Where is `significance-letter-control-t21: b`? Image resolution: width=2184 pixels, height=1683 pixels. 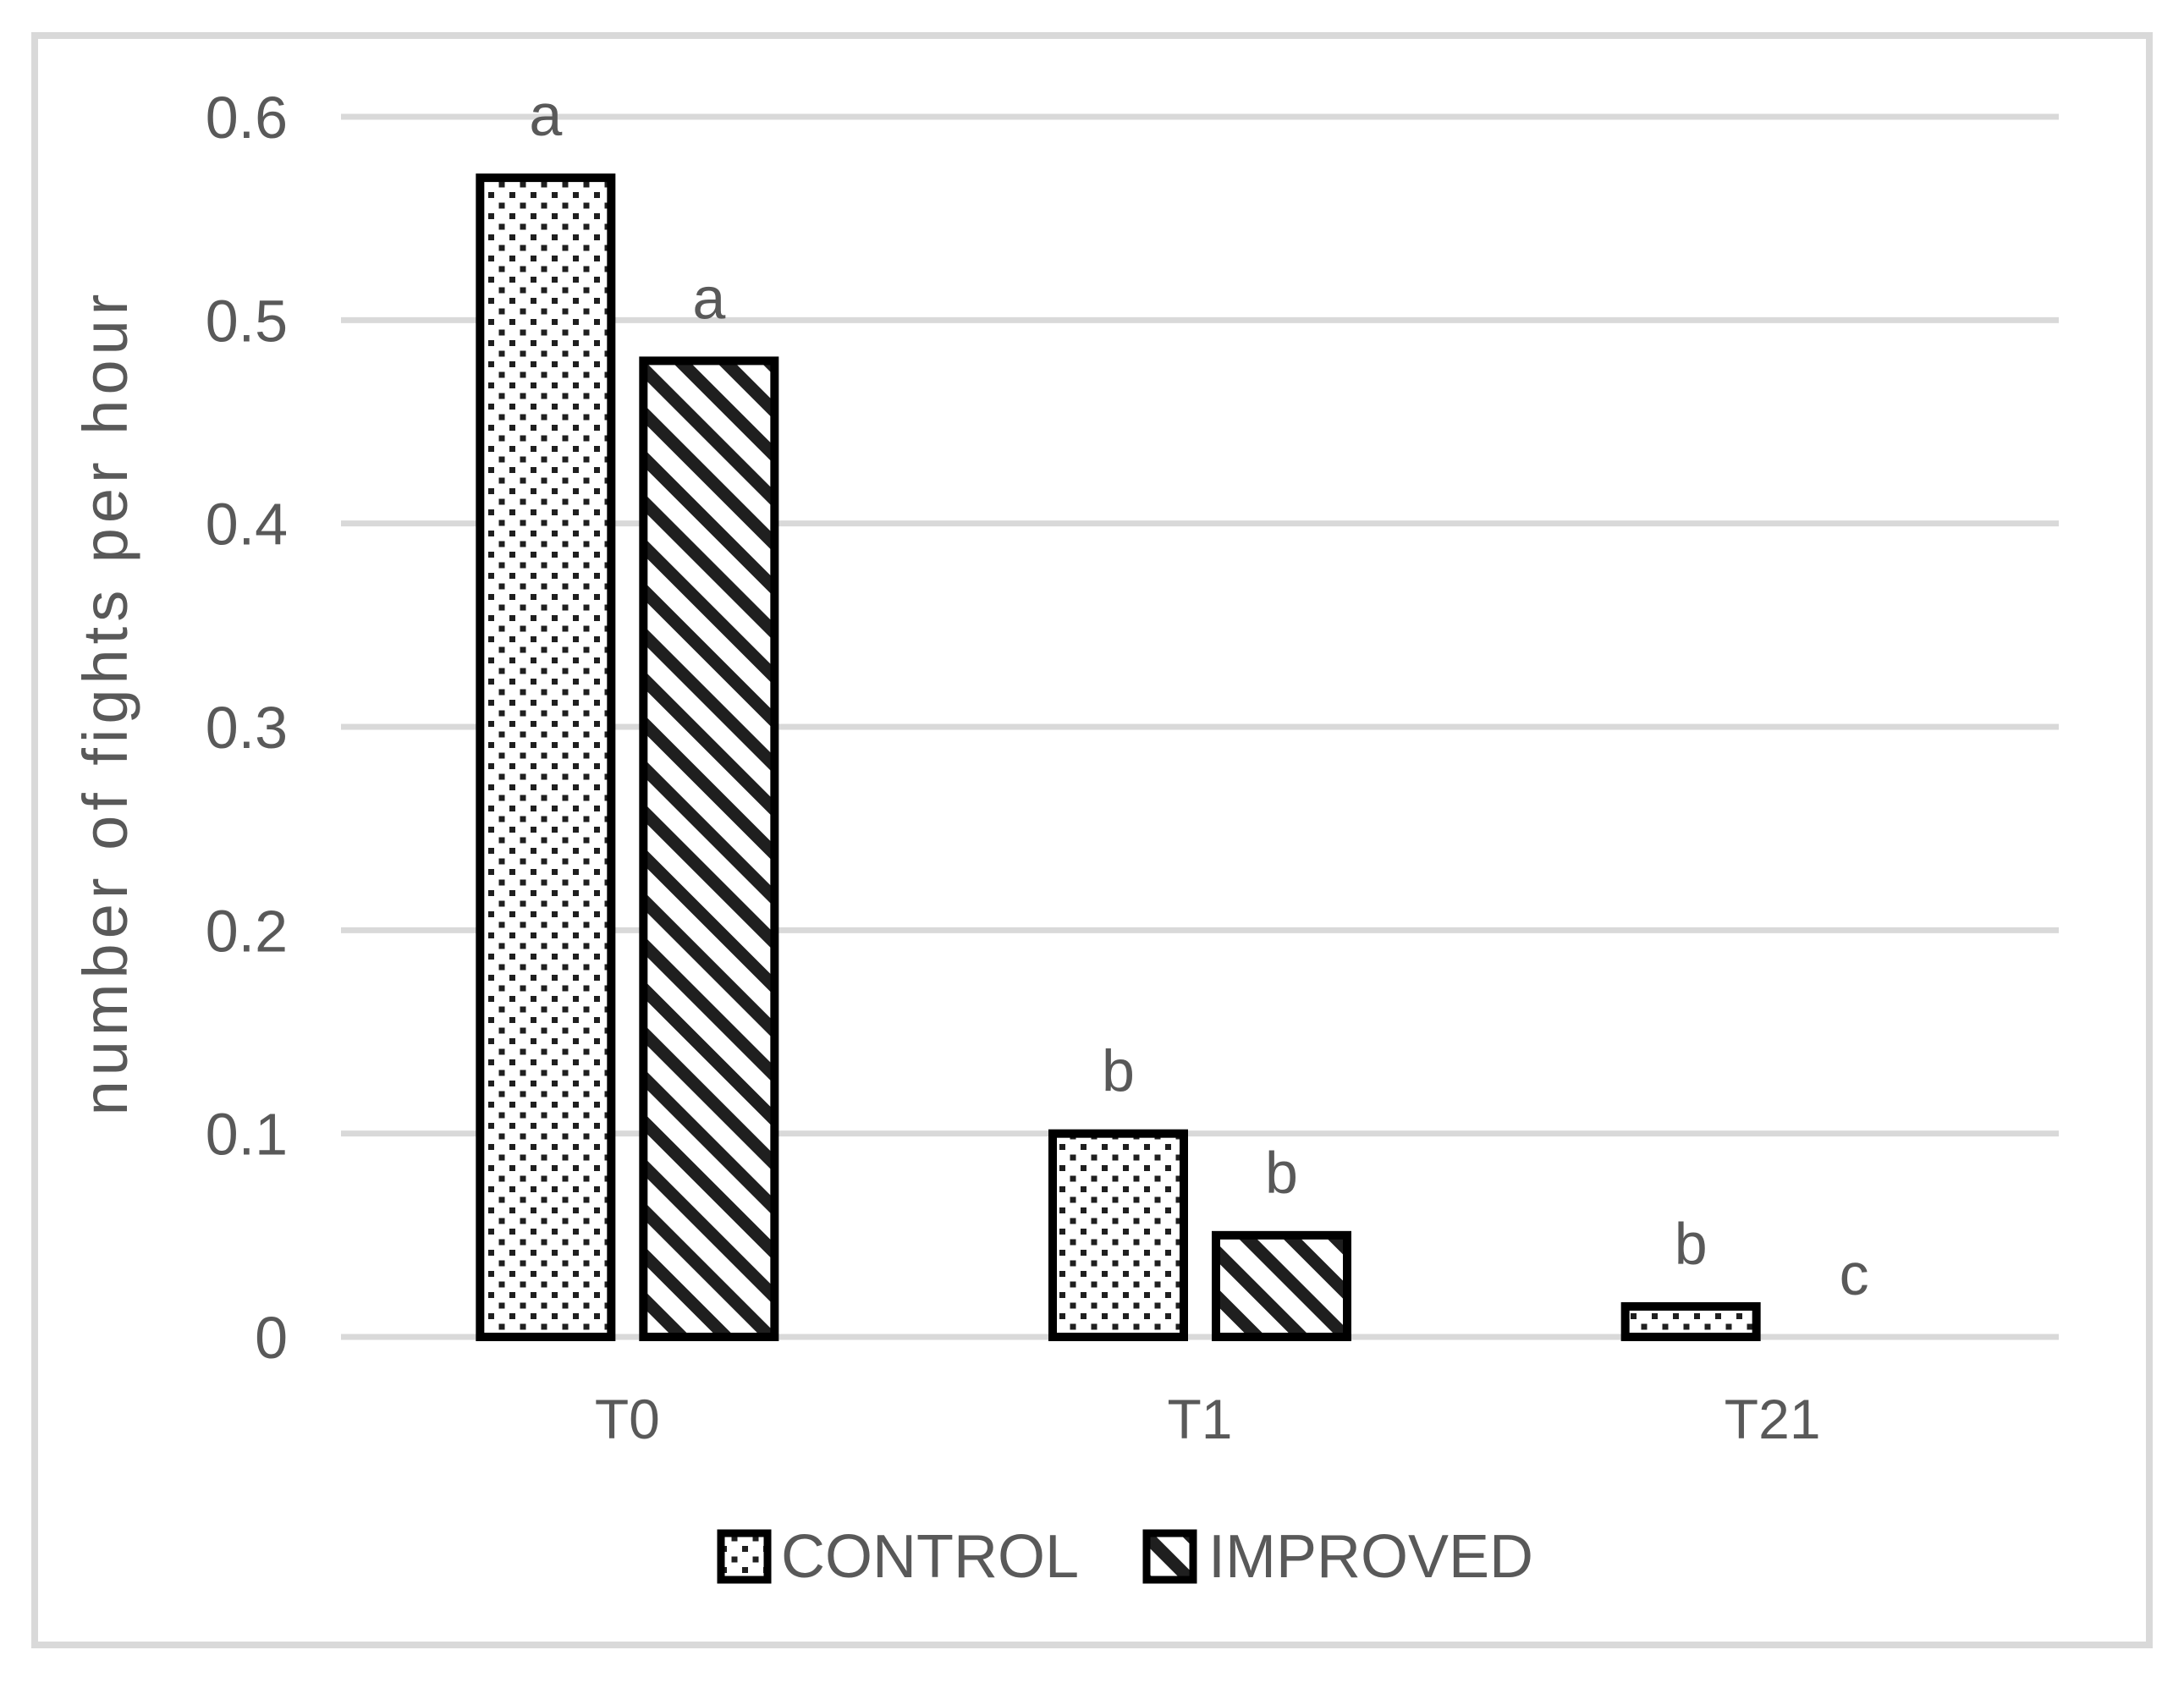
significance-letter-control-t21: b is located at coordinates (1692, 1244).